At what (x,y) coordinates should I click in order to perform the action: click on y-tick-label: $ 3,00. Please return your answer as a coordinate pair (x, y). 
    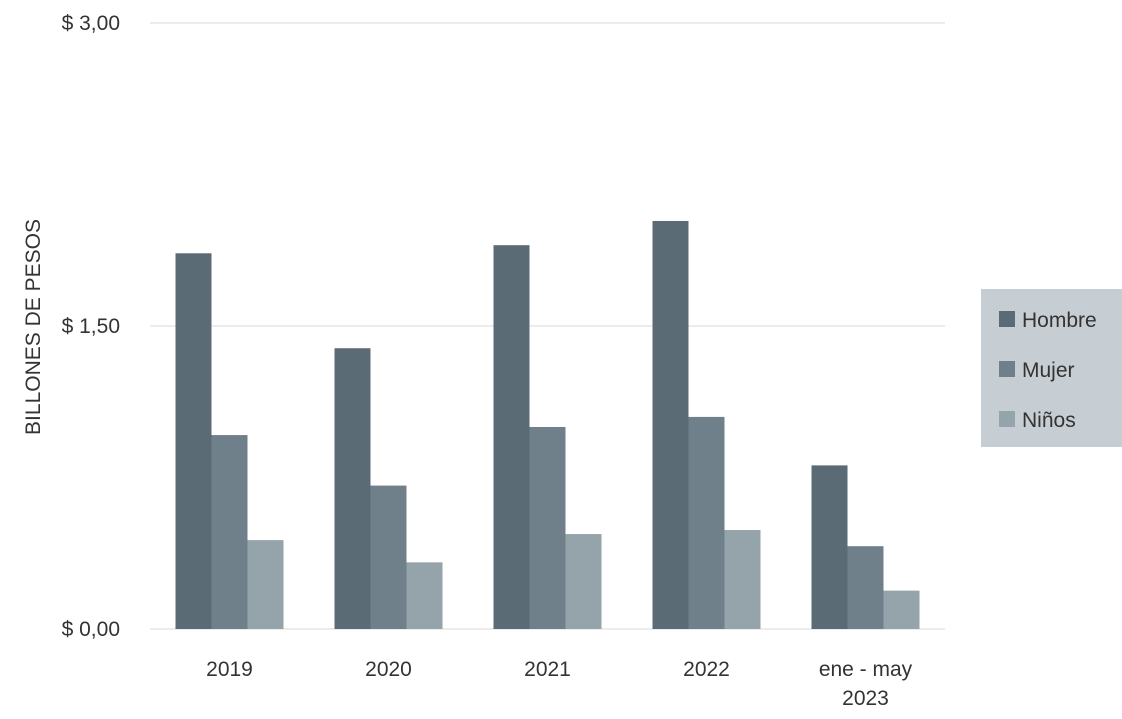
    Looking at the image, I should click on (91, 23).